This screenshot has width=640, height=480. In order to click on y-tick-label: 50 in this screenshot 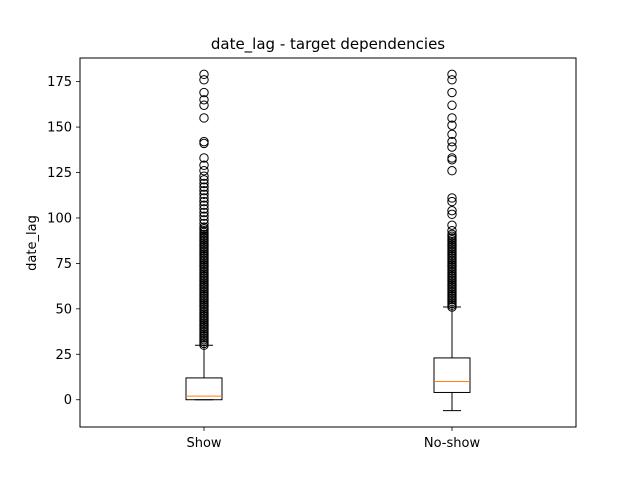, I will do `click(63, 309)`.